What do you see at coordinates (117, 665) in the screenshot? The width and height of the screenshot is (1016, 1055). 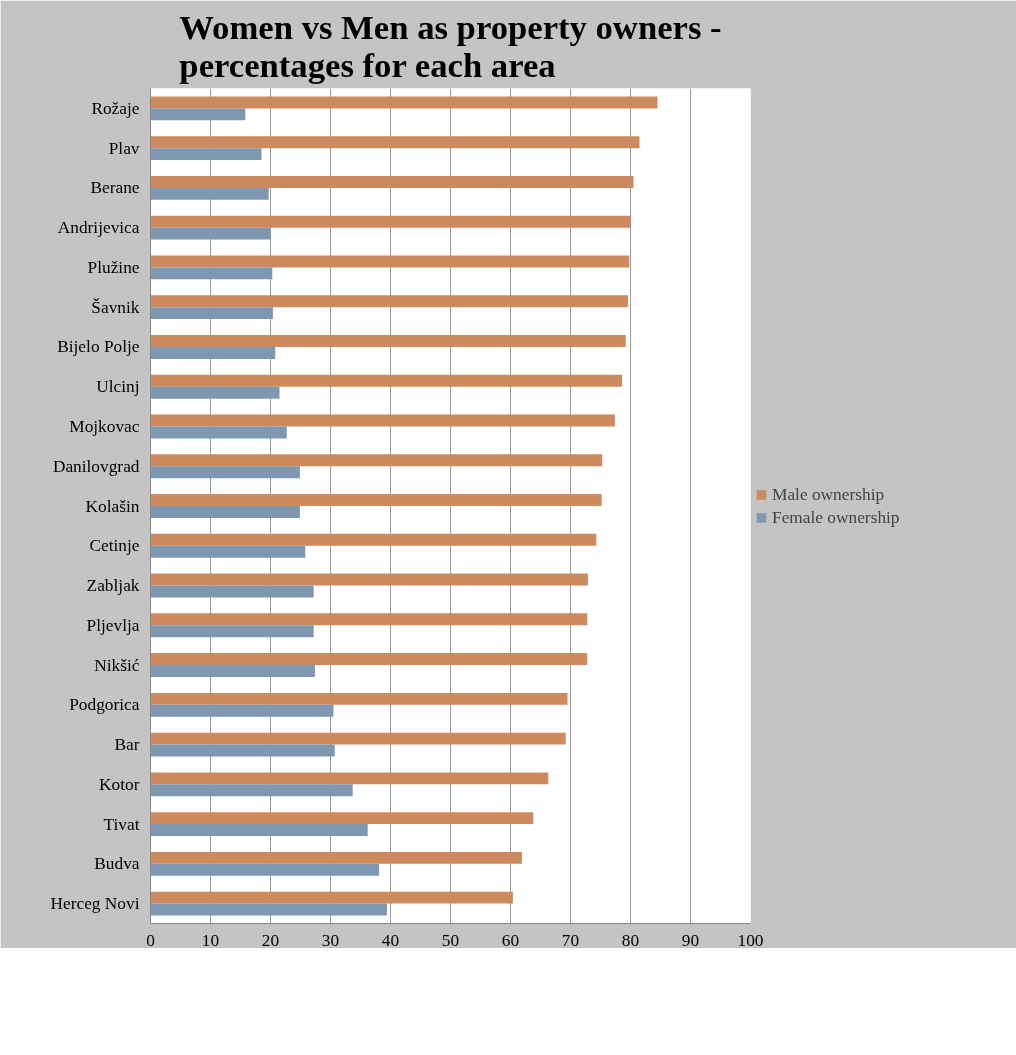 I see `y-tick-label: Nikšić` at bounding box center [117, 665].